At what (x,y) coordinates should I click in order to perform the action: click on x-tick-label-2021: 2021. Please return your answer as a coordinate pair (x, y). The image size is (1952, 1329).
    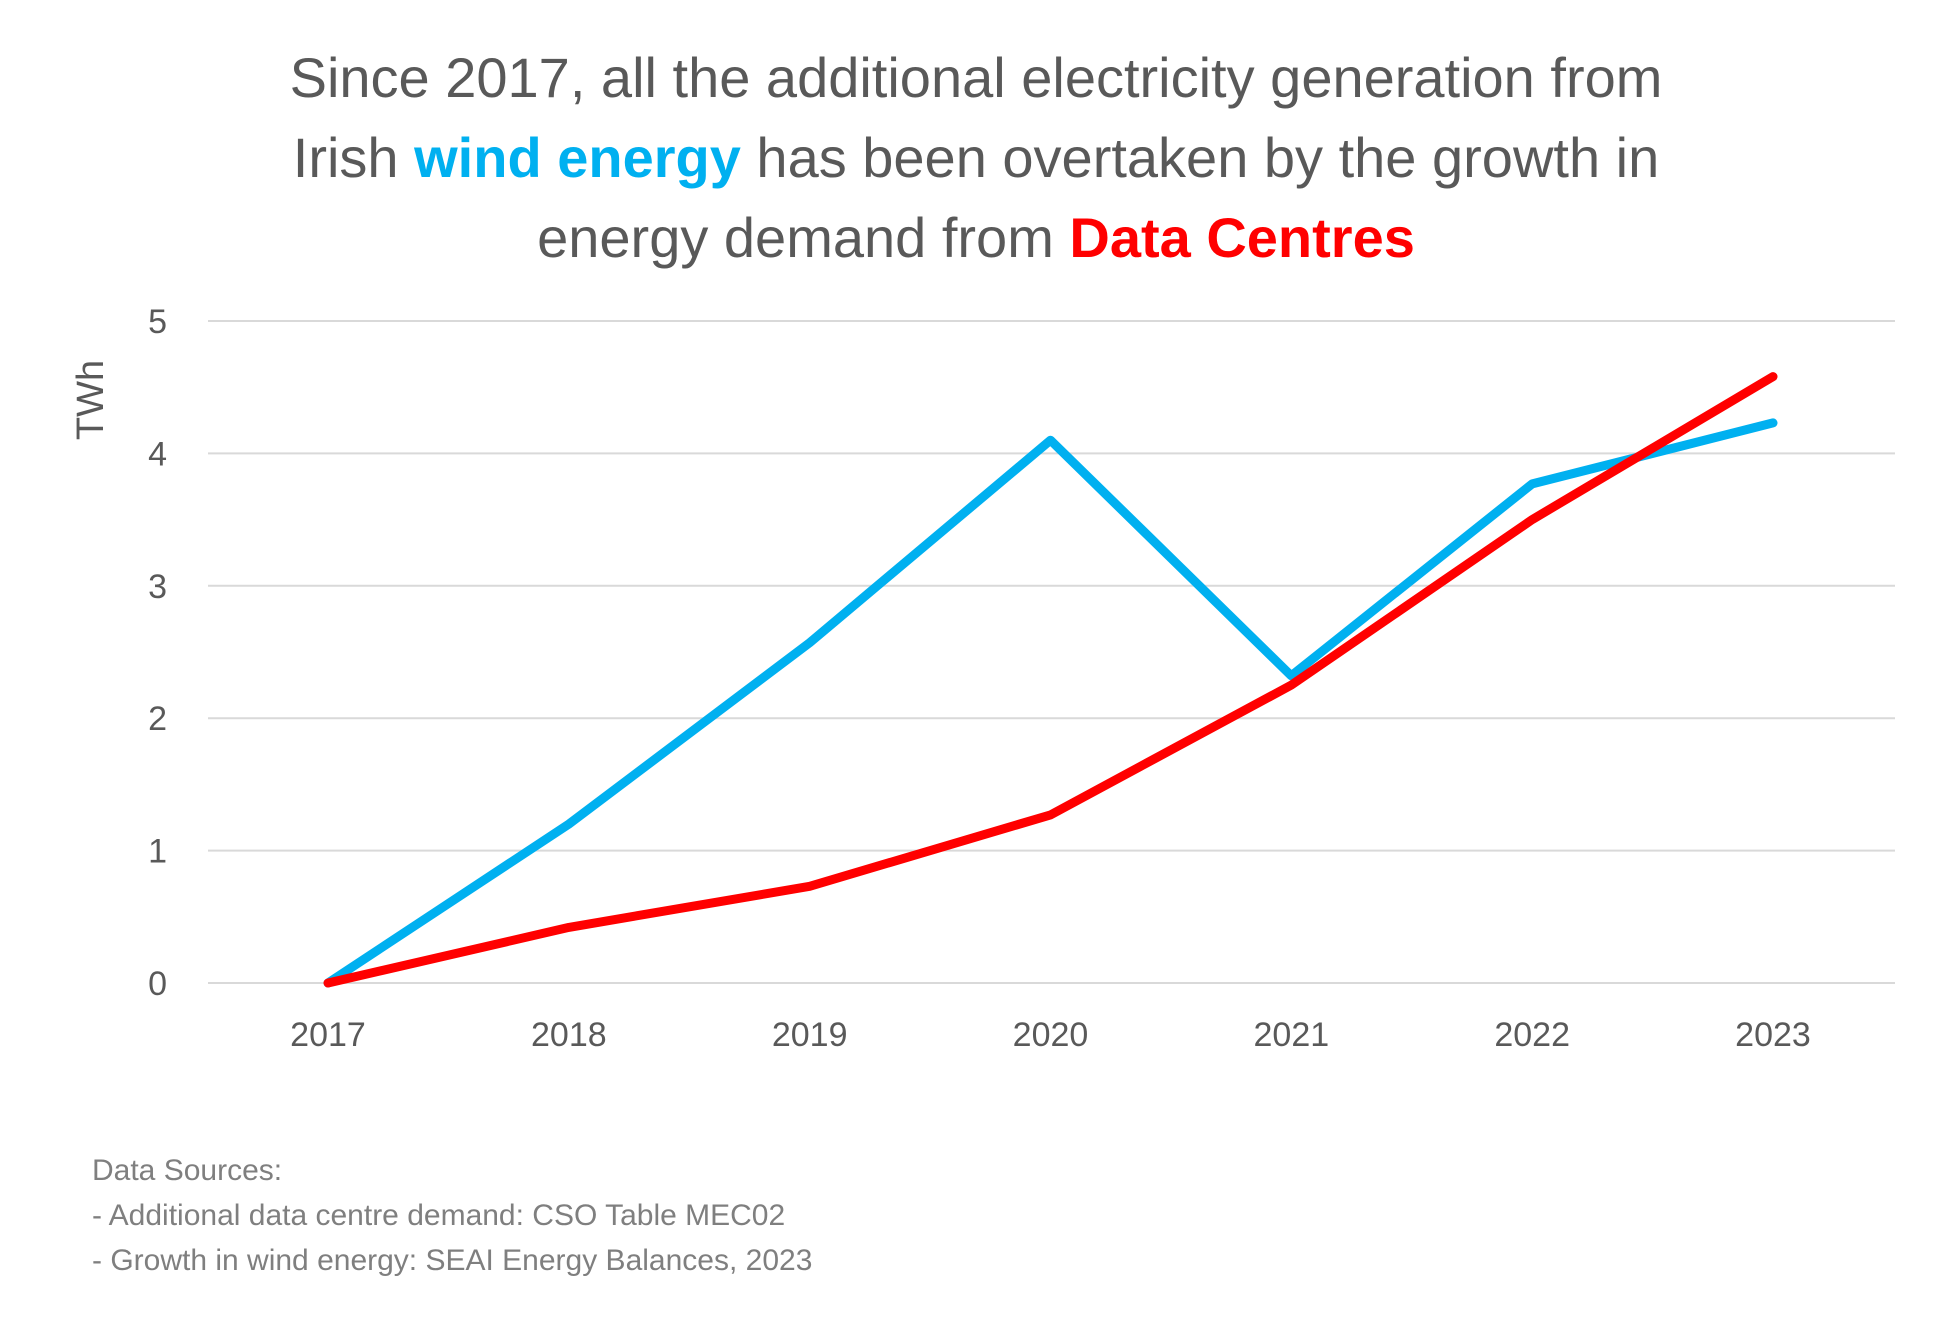
    Looking at the image, I should click on (1292, 1035).